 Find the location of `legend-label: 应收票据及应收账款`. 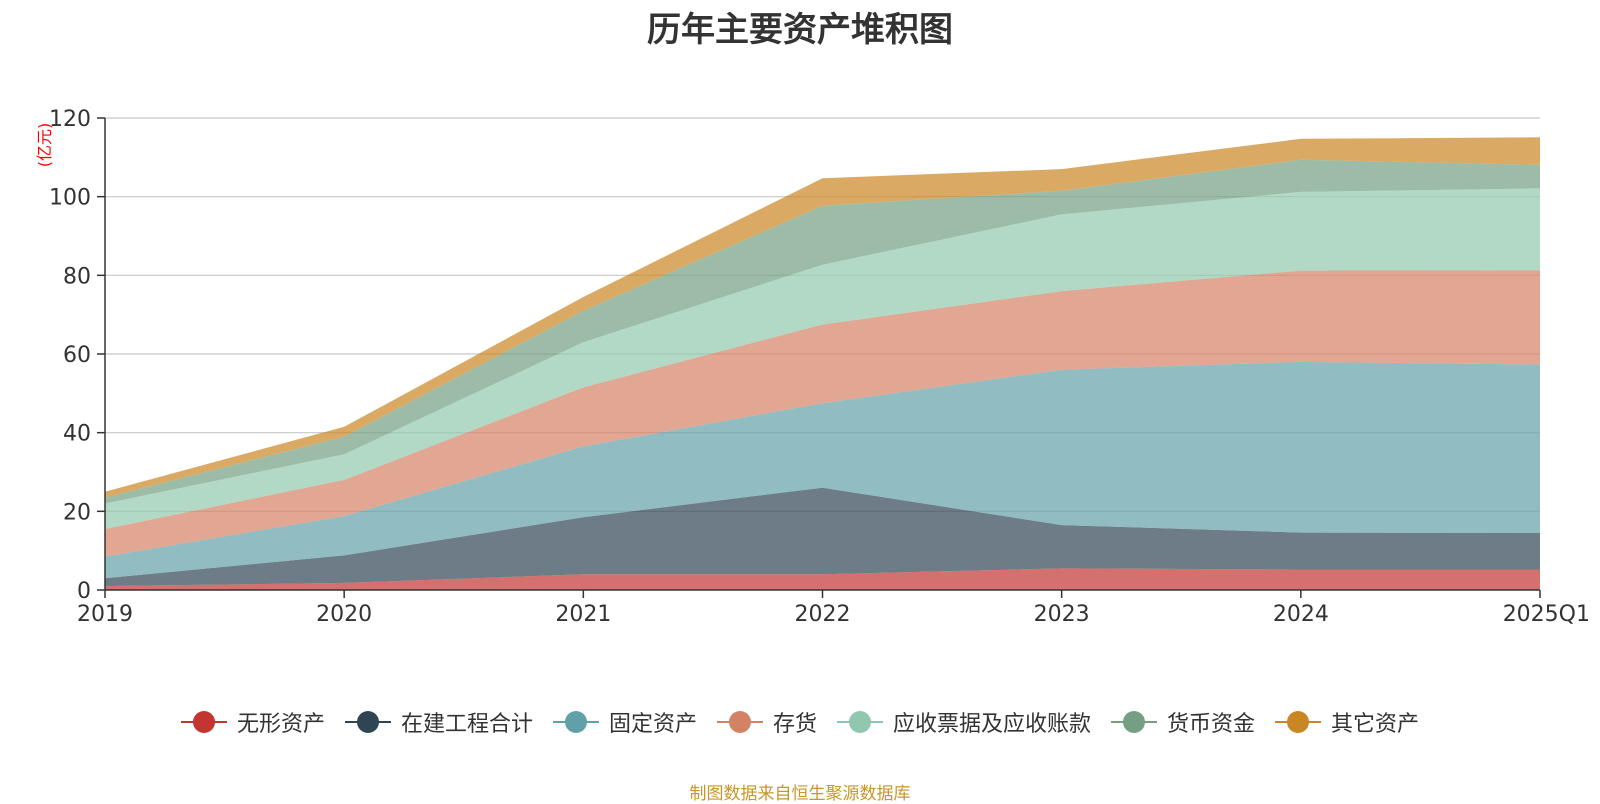

legend-label: 应收票据及应收账款 is located at coordinates (992, 724).